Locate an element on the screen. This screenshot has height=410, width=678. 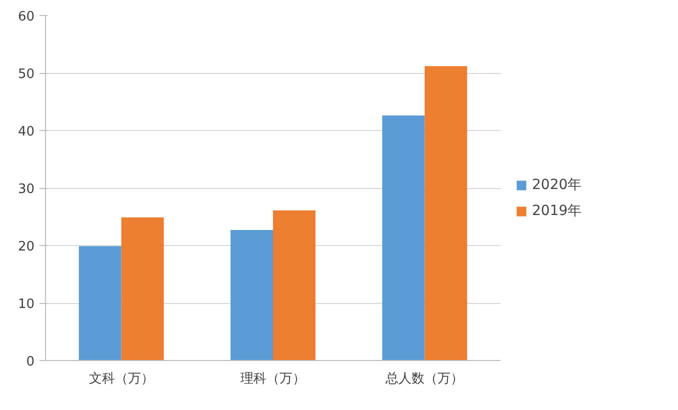
x-tick-label: 理科（万） is located at coordinates (273, 379).